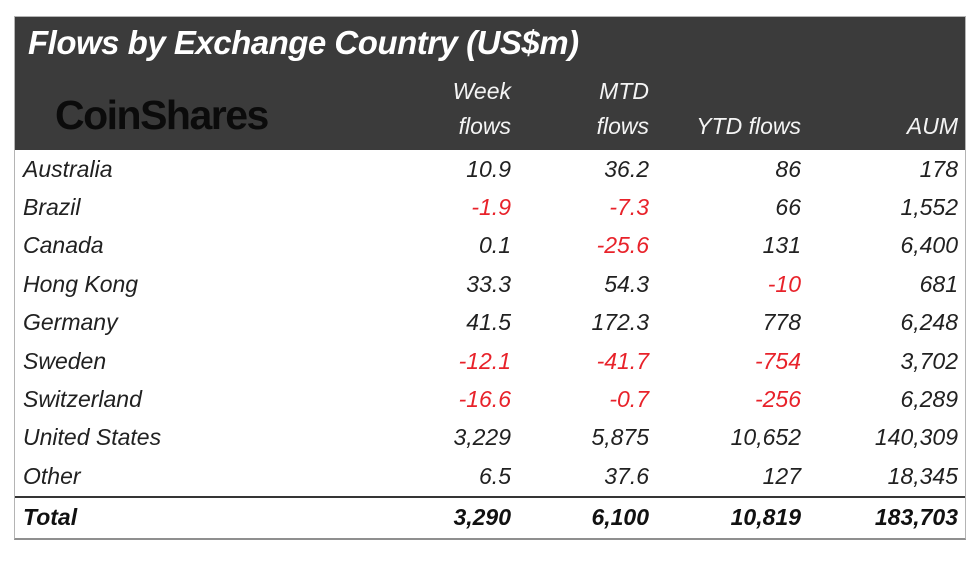 This screenshot has height=570, width=980. Describe the element at coordinates (622, 360) in the screenshot. I see `cell-mtd-flows: -41.7` at that location.